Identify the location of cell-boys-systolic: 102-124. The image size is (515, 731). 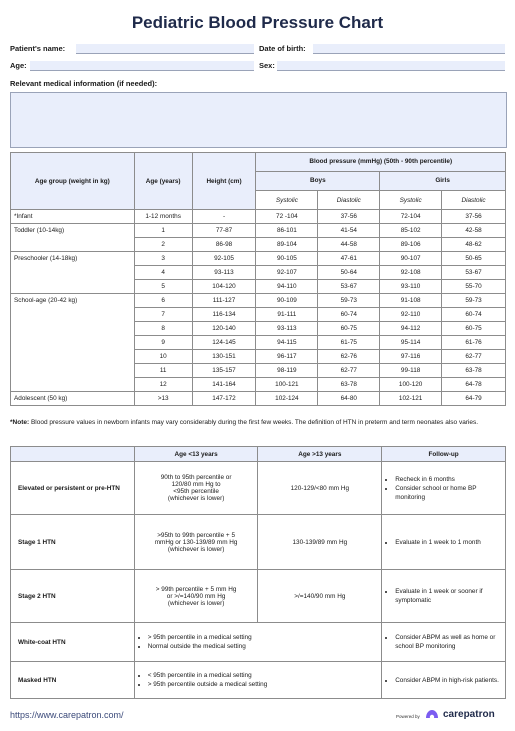
(287, 398).